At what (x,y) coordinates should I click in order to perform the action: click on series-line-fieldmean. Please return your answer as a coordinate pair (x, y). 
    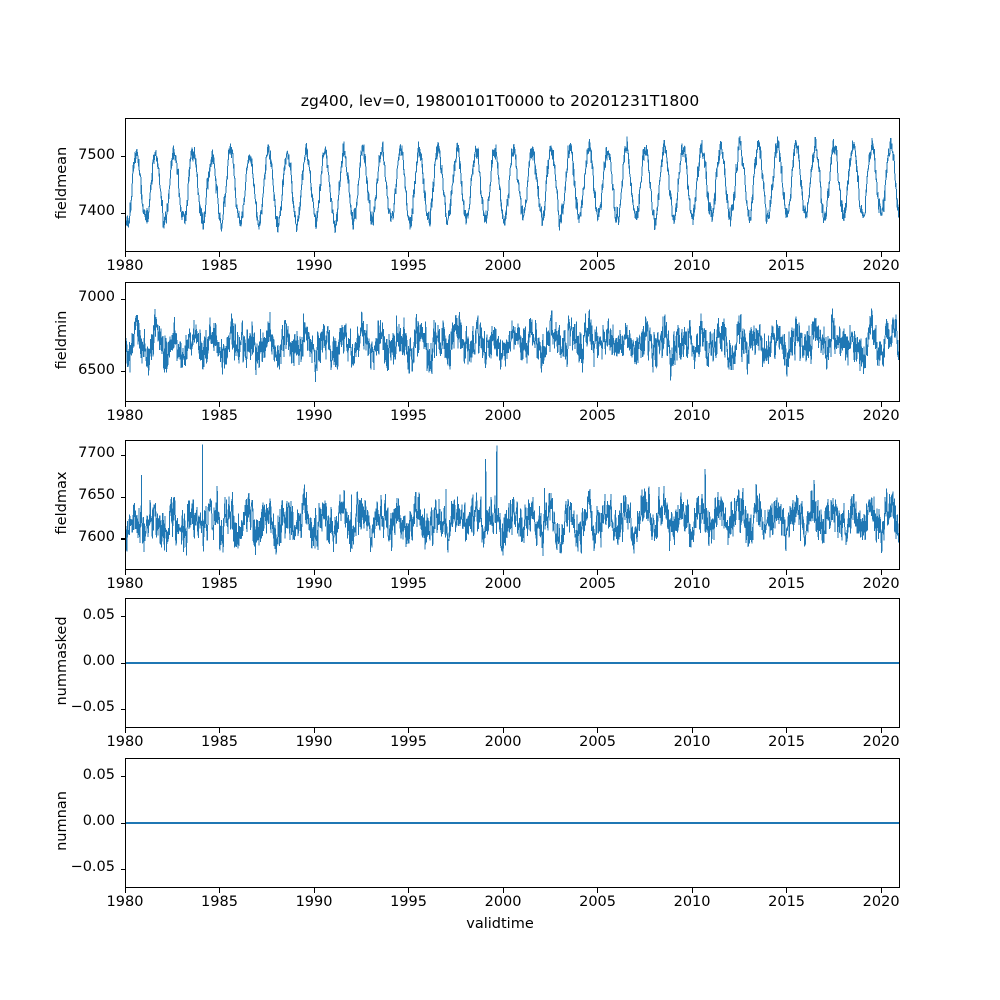
    Looking at the image, I should click on (512, 184).